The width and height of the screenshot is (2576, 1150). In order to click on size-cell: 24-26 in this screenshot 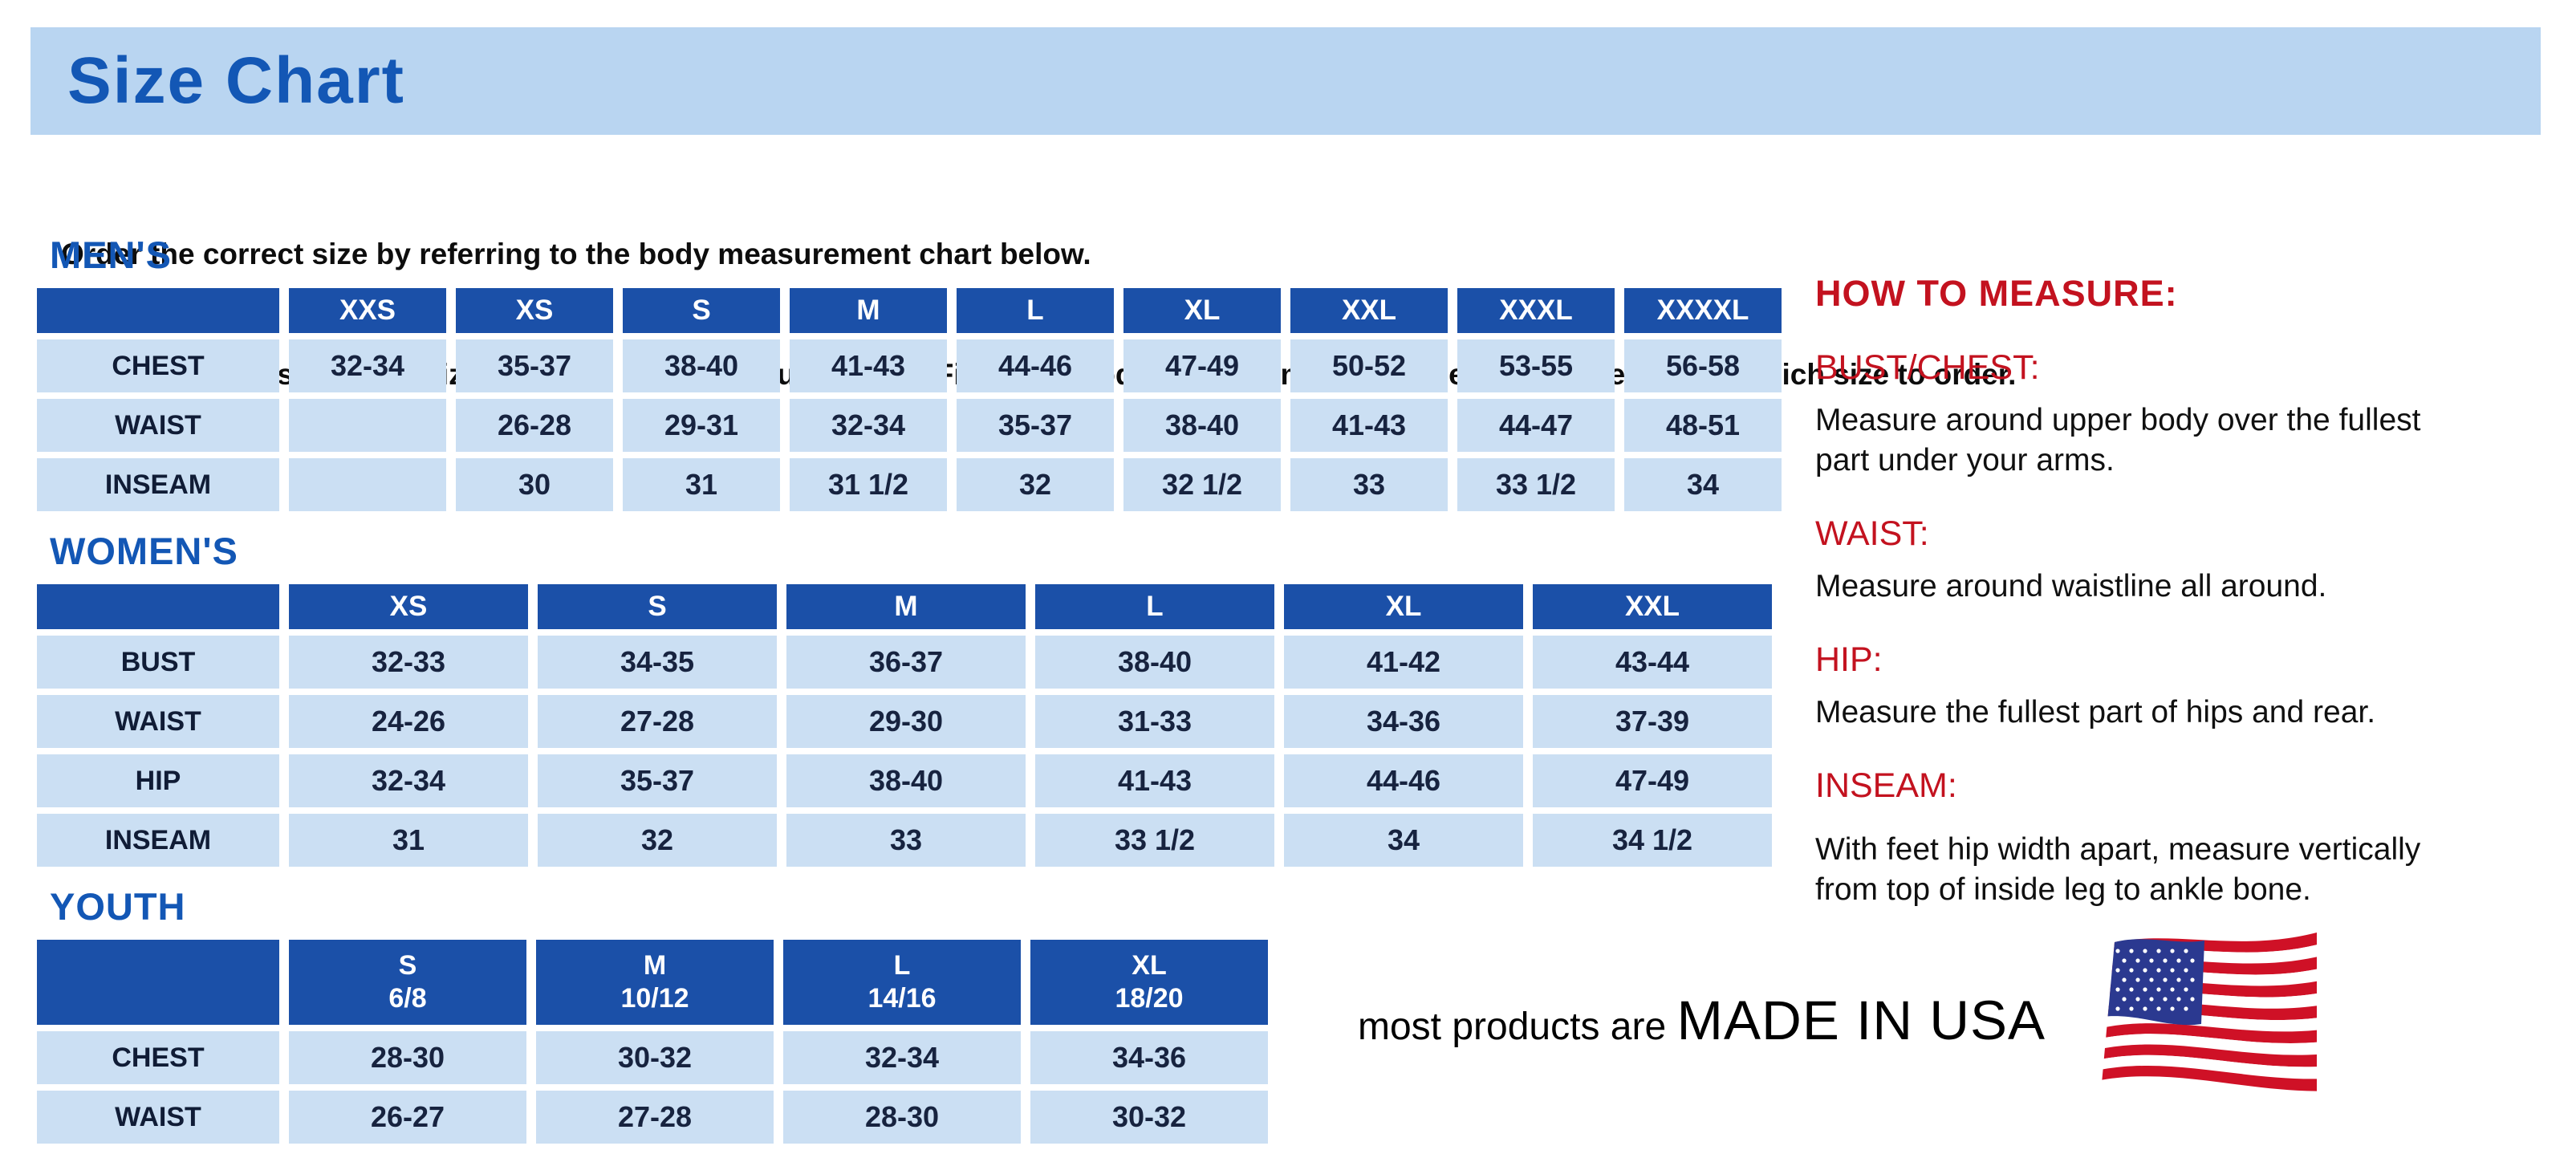, I will do `click(409, 721)`.